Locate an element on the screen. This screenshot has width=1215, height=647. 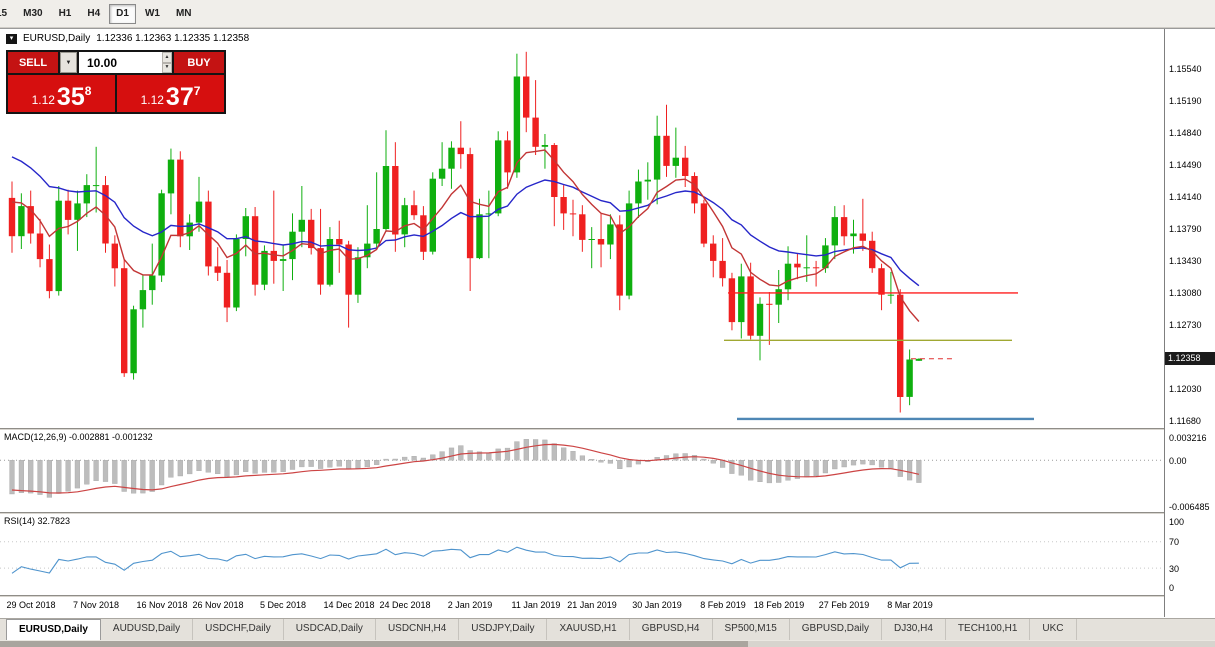
rsi-axis-label: 0 is located at coordinates (1172, 588).